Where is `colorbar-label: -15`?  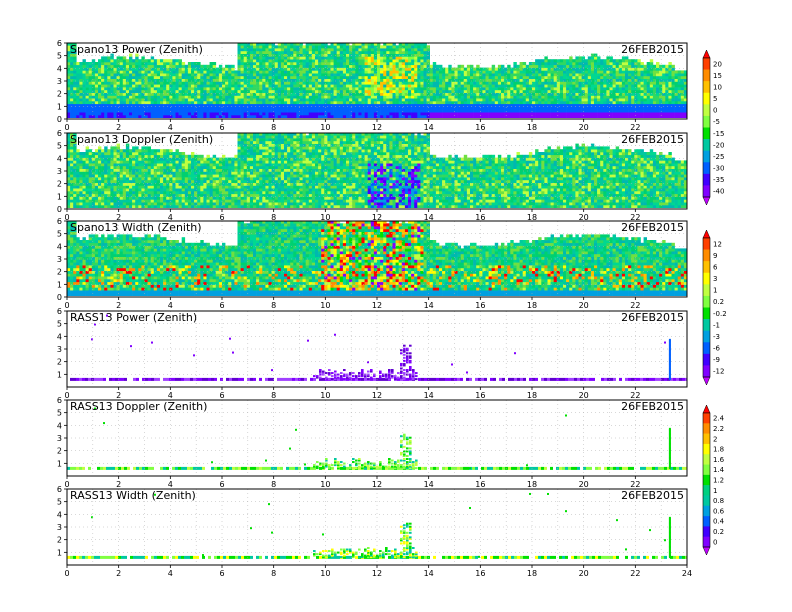 colorbar-label: -15 is located at coordinates (718, 134).